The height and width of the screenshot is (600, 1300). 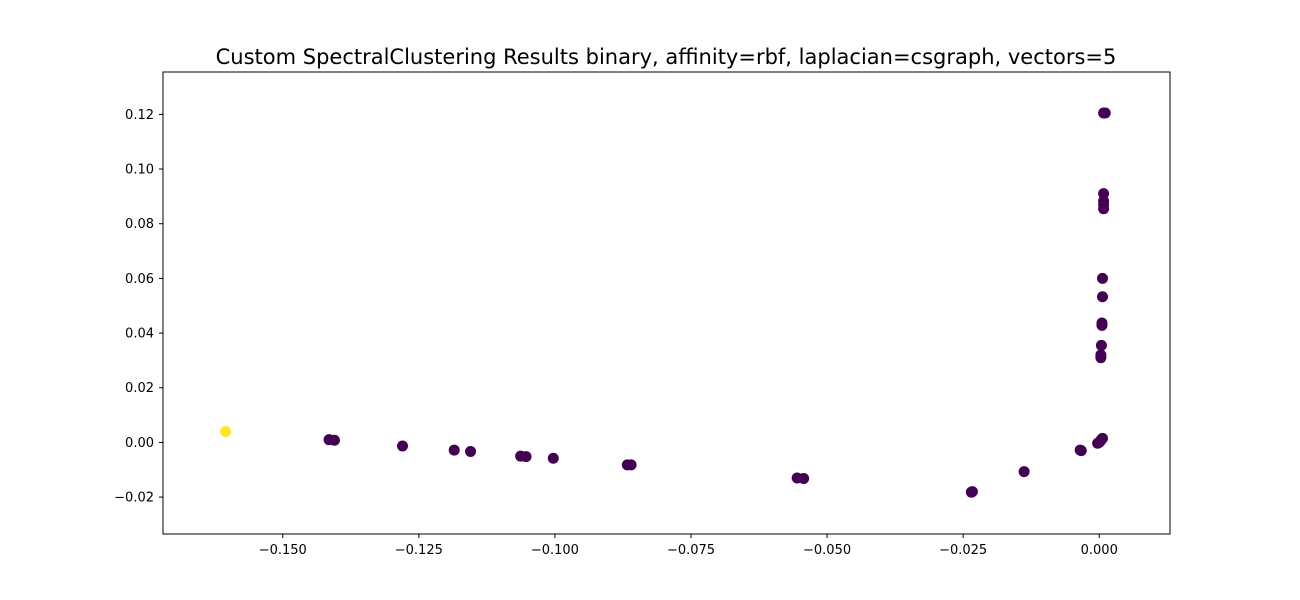 I want to click on x-tick-label: −0.075, so click(x=691, y=550).